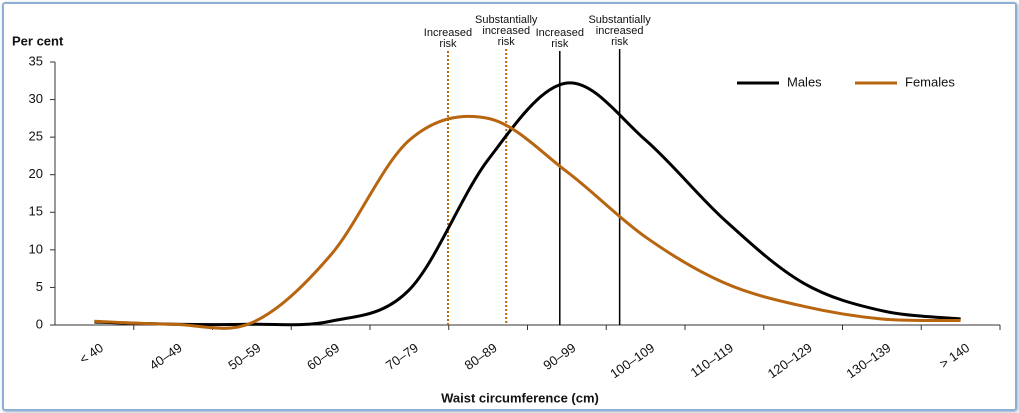 The width and height of the screenshot is (1019, 413). What do you see at coordinates (39, 286) in the screenshot?
I see `y-tick-label: 5` at bounding box center [39, 286].